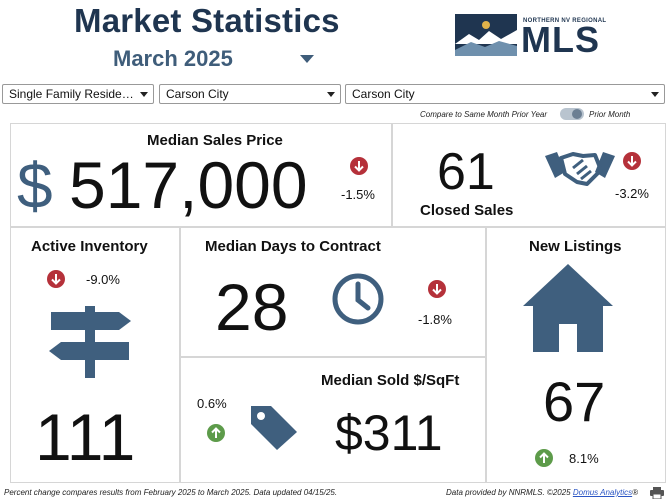 This screenshot has width=670, height=504. I want to click on new-listings-value: 67, so click(574, 401).